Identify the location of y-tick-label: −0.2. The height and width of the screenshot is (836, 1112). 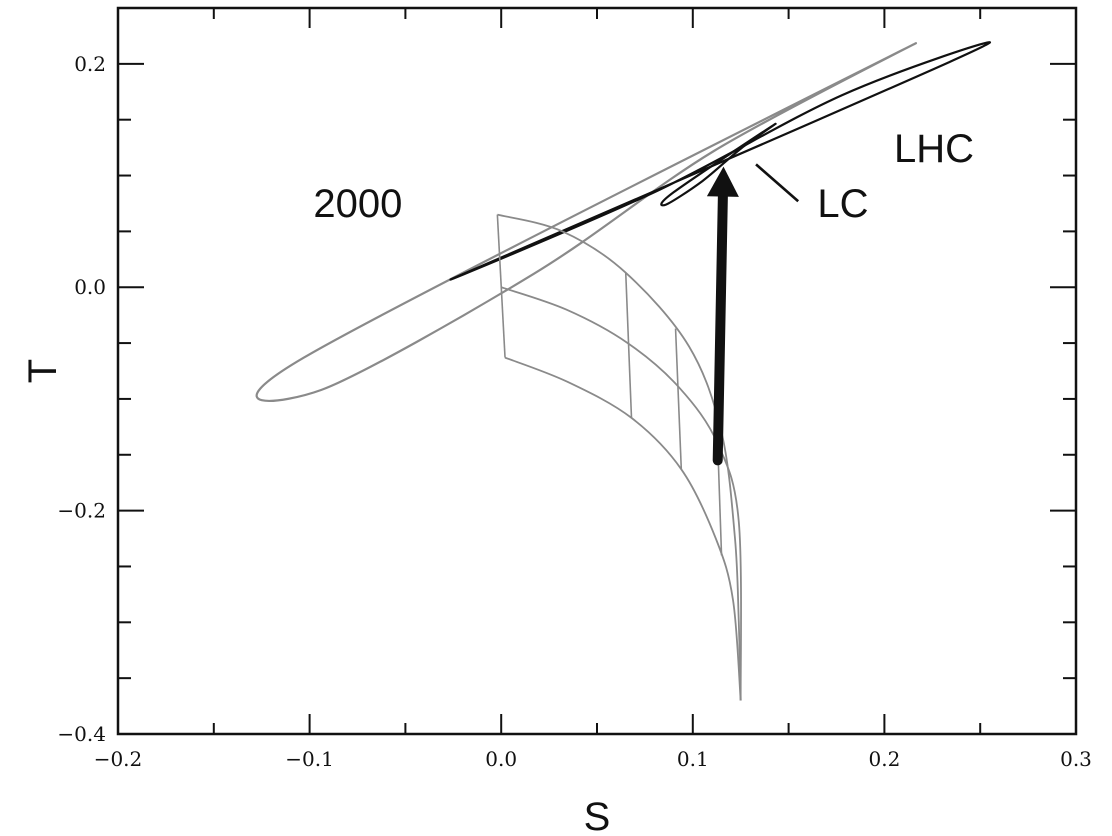
(81, 511).